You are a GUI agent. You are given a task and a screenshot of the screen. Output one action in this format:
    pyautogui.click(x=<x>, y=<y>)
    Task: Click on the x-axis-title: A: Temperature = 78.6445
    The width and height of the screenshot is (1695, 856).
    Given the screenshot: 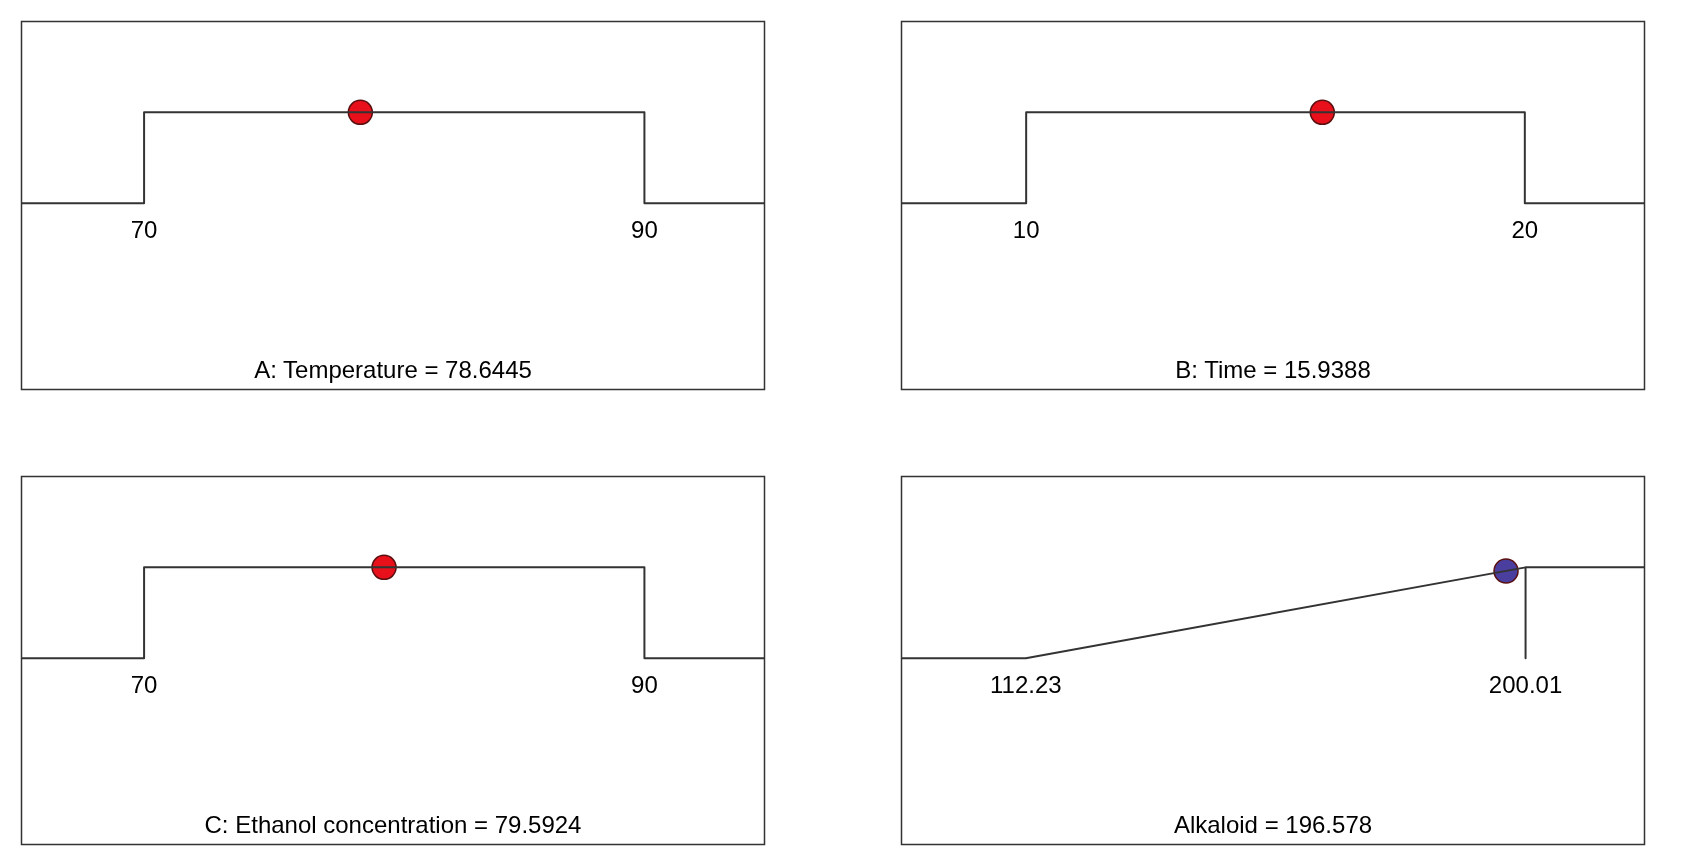 What is the action you would take?
    pyautogui.click(x=393, y=370)
    